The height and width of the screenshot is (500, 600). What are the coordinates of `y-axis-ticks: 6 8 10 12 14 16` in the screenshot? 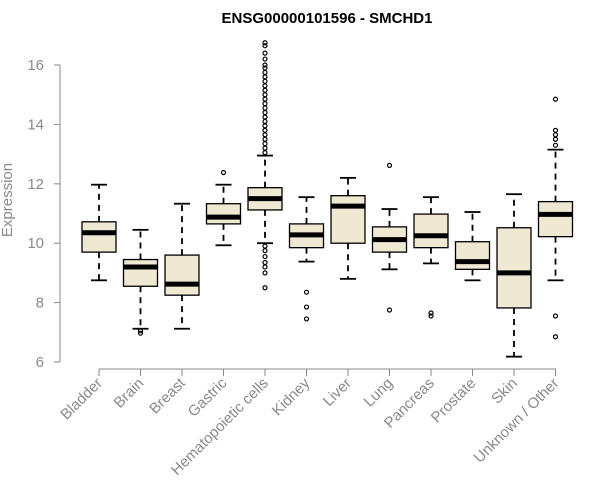 It's located at (43, 214).